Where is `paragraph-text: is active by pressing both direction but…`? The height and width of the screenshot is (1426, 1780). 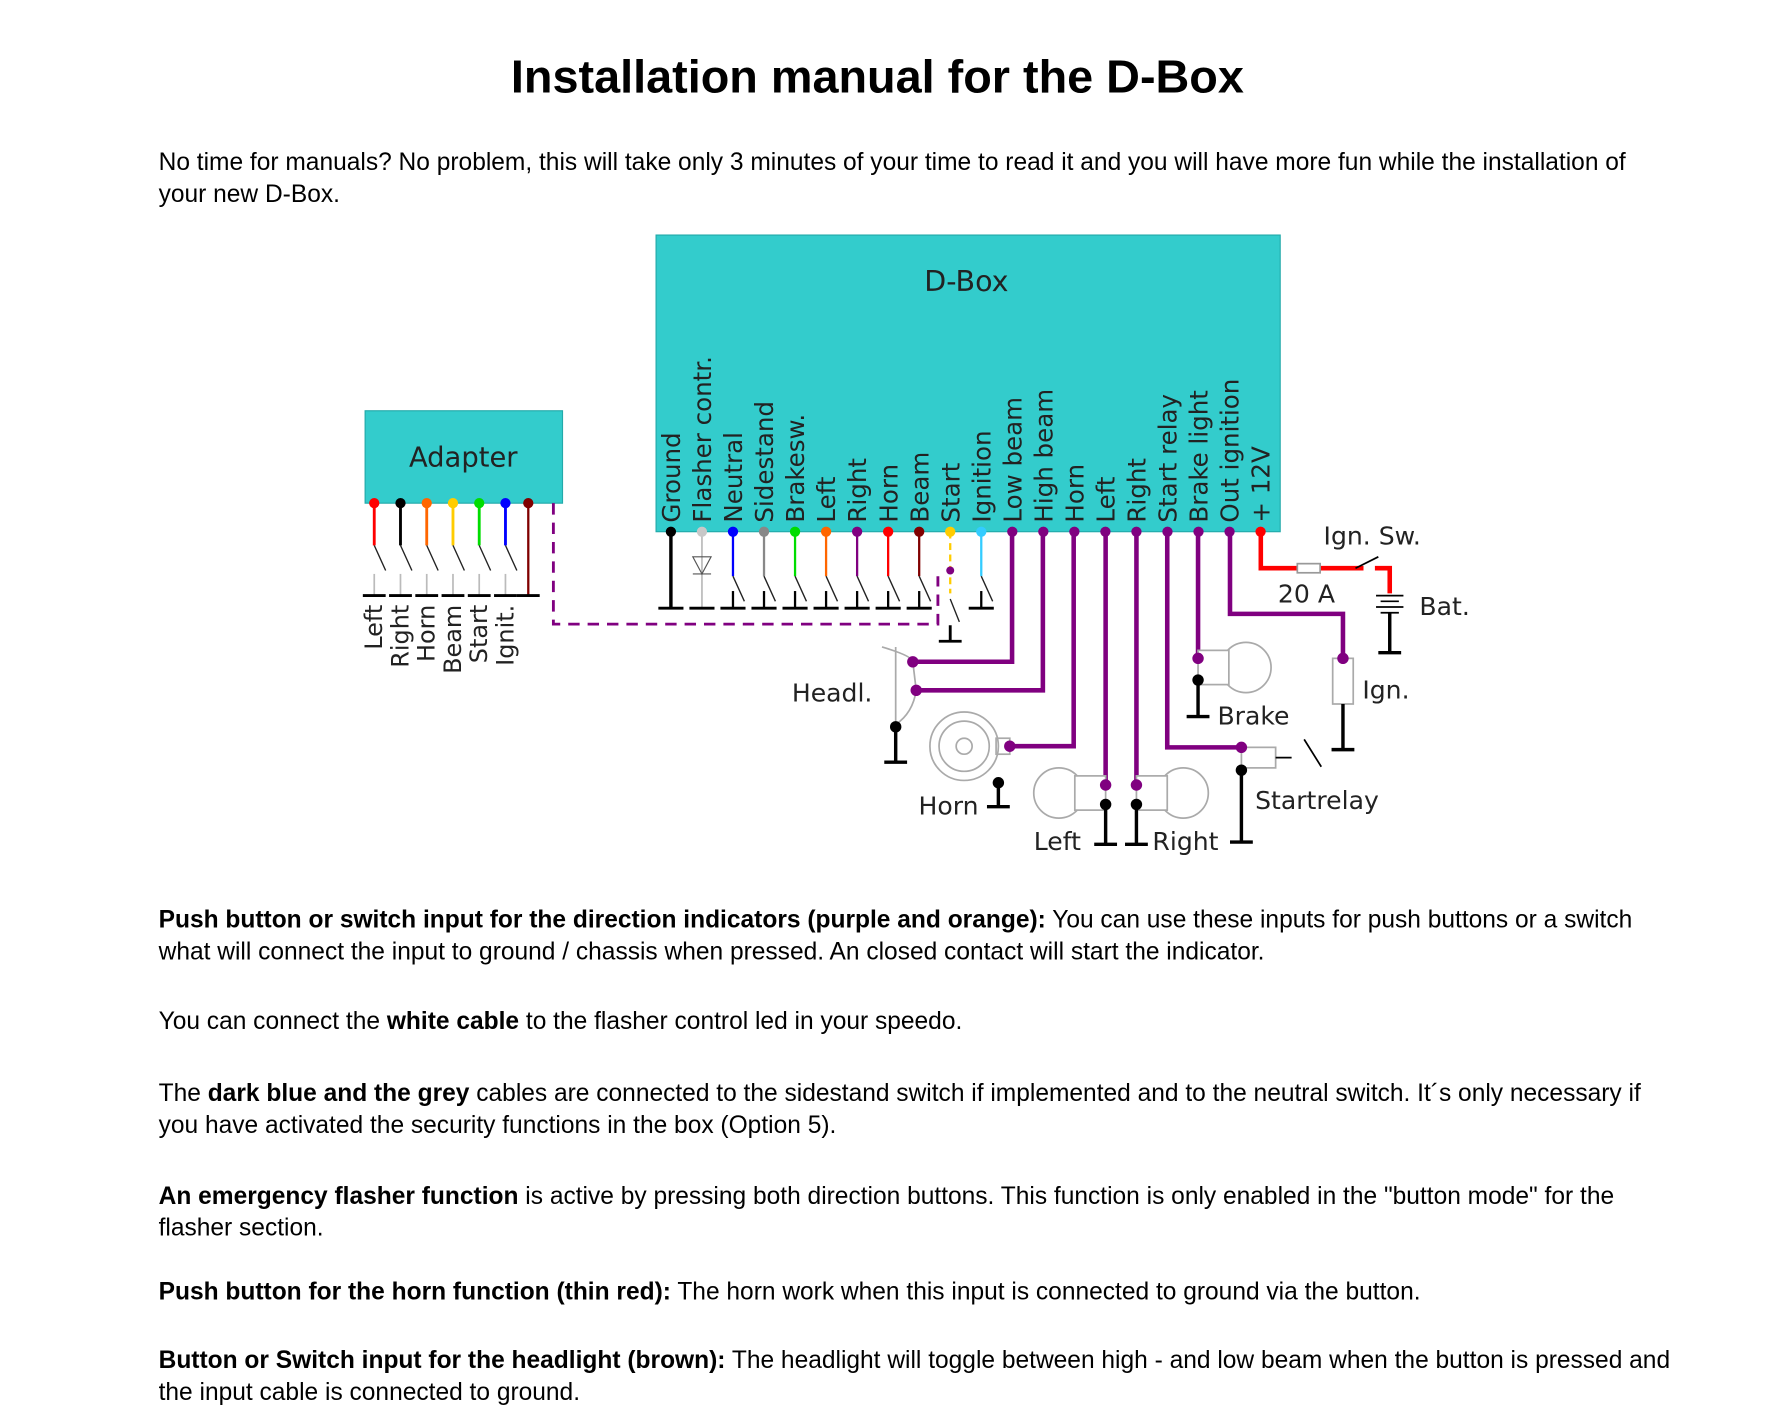
paragraph-text: is active by pressing both direction but… is located at coordinates (886, 1211).